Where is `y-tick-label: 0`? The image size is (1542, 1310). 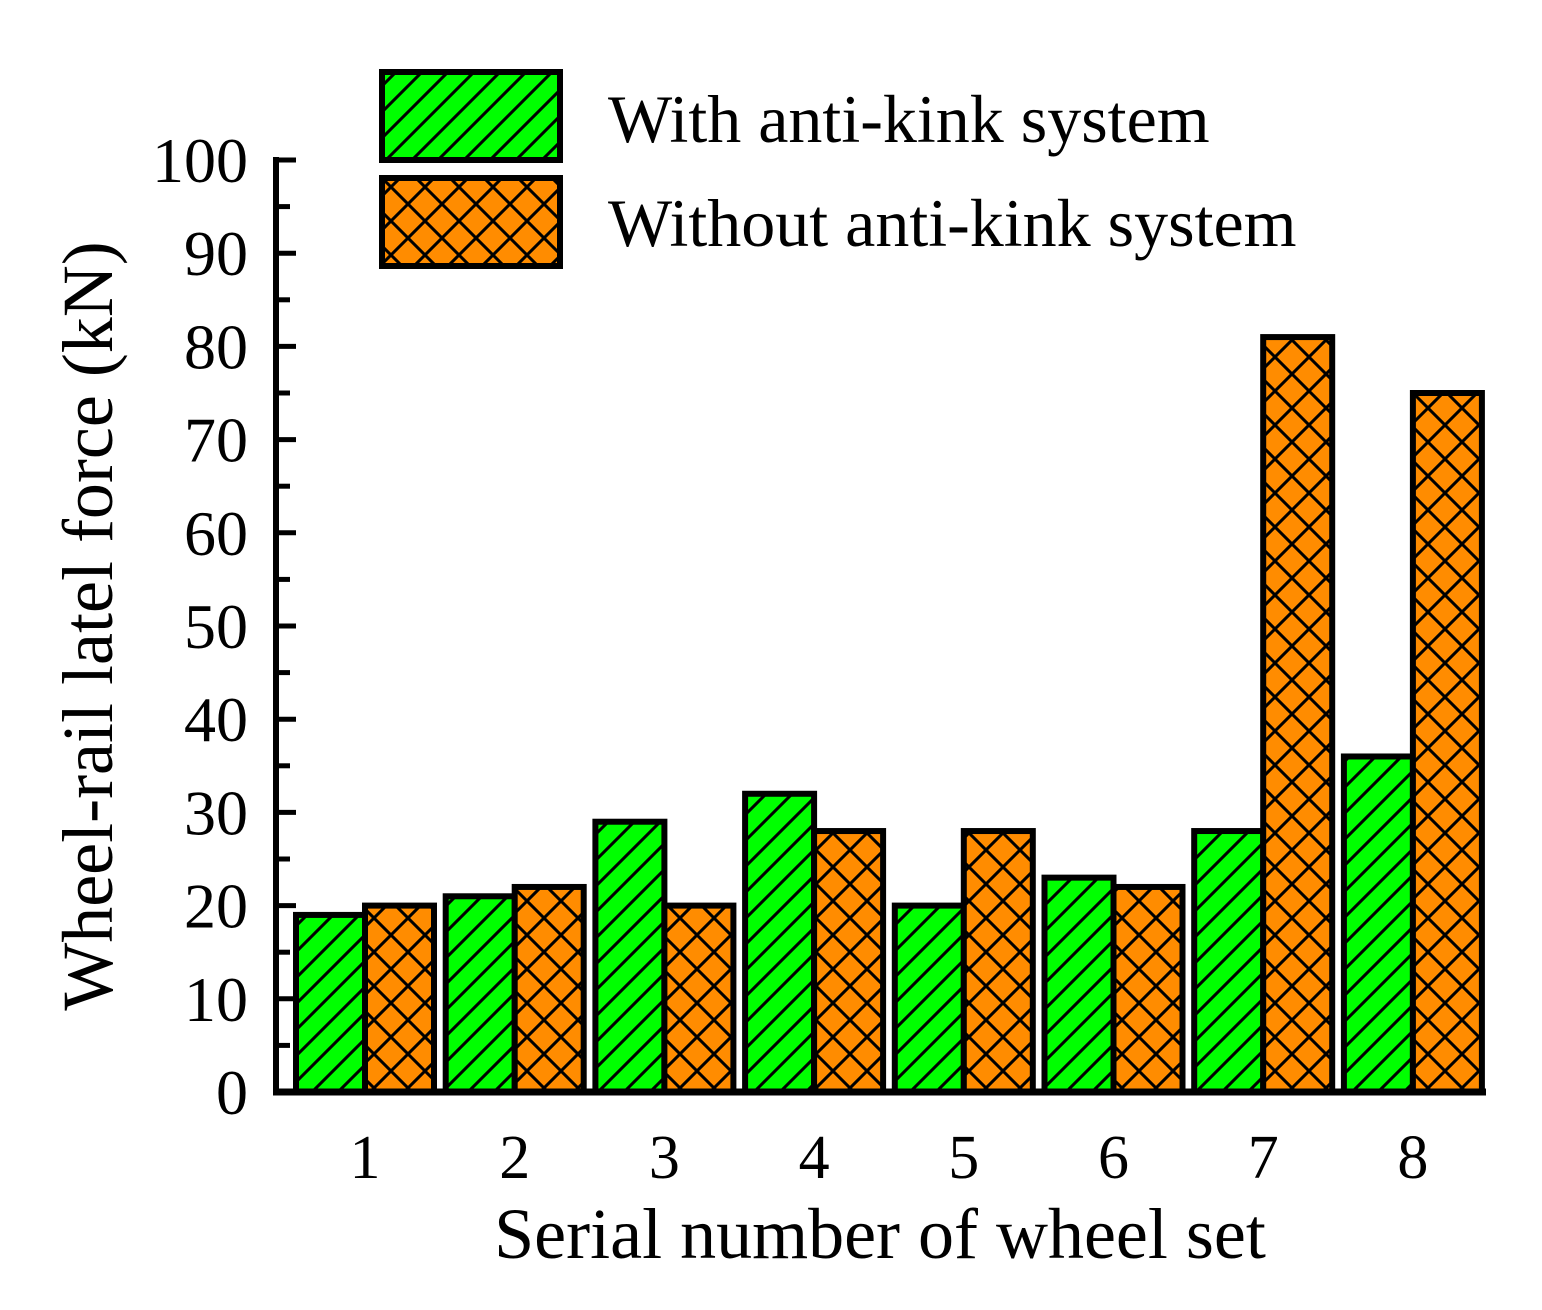
y-tick-label: 0 is located at coordinates (232, 1092).